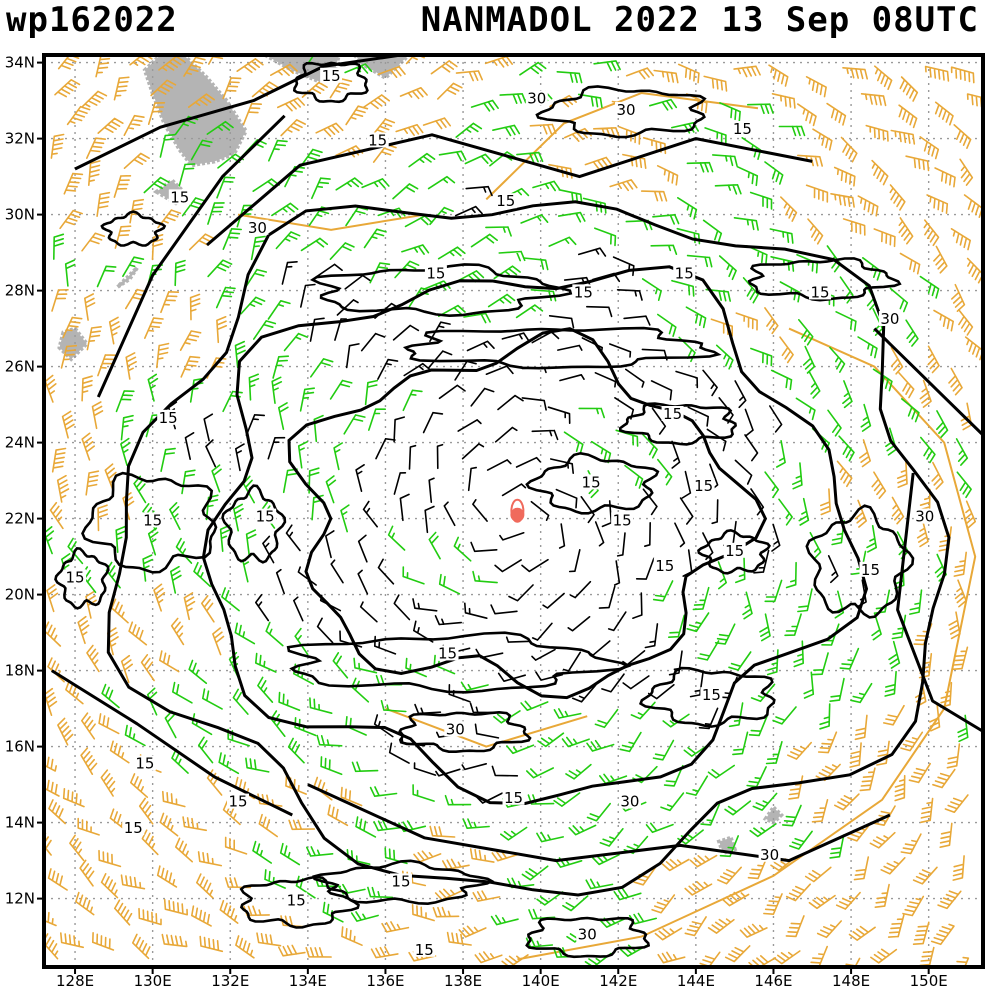  I want to click on lon-tick-label: 144E, so click(696, 980).